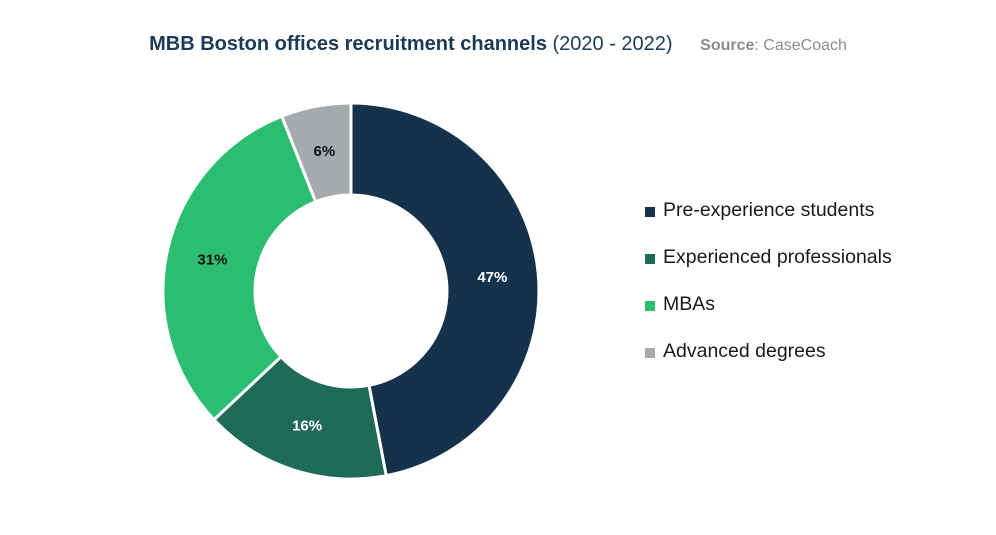  What do you see at coordinates (768, 363) in the screenshot?
I see `legend-item-advanced: Advanced degrees` at bounding box center [768, 363].